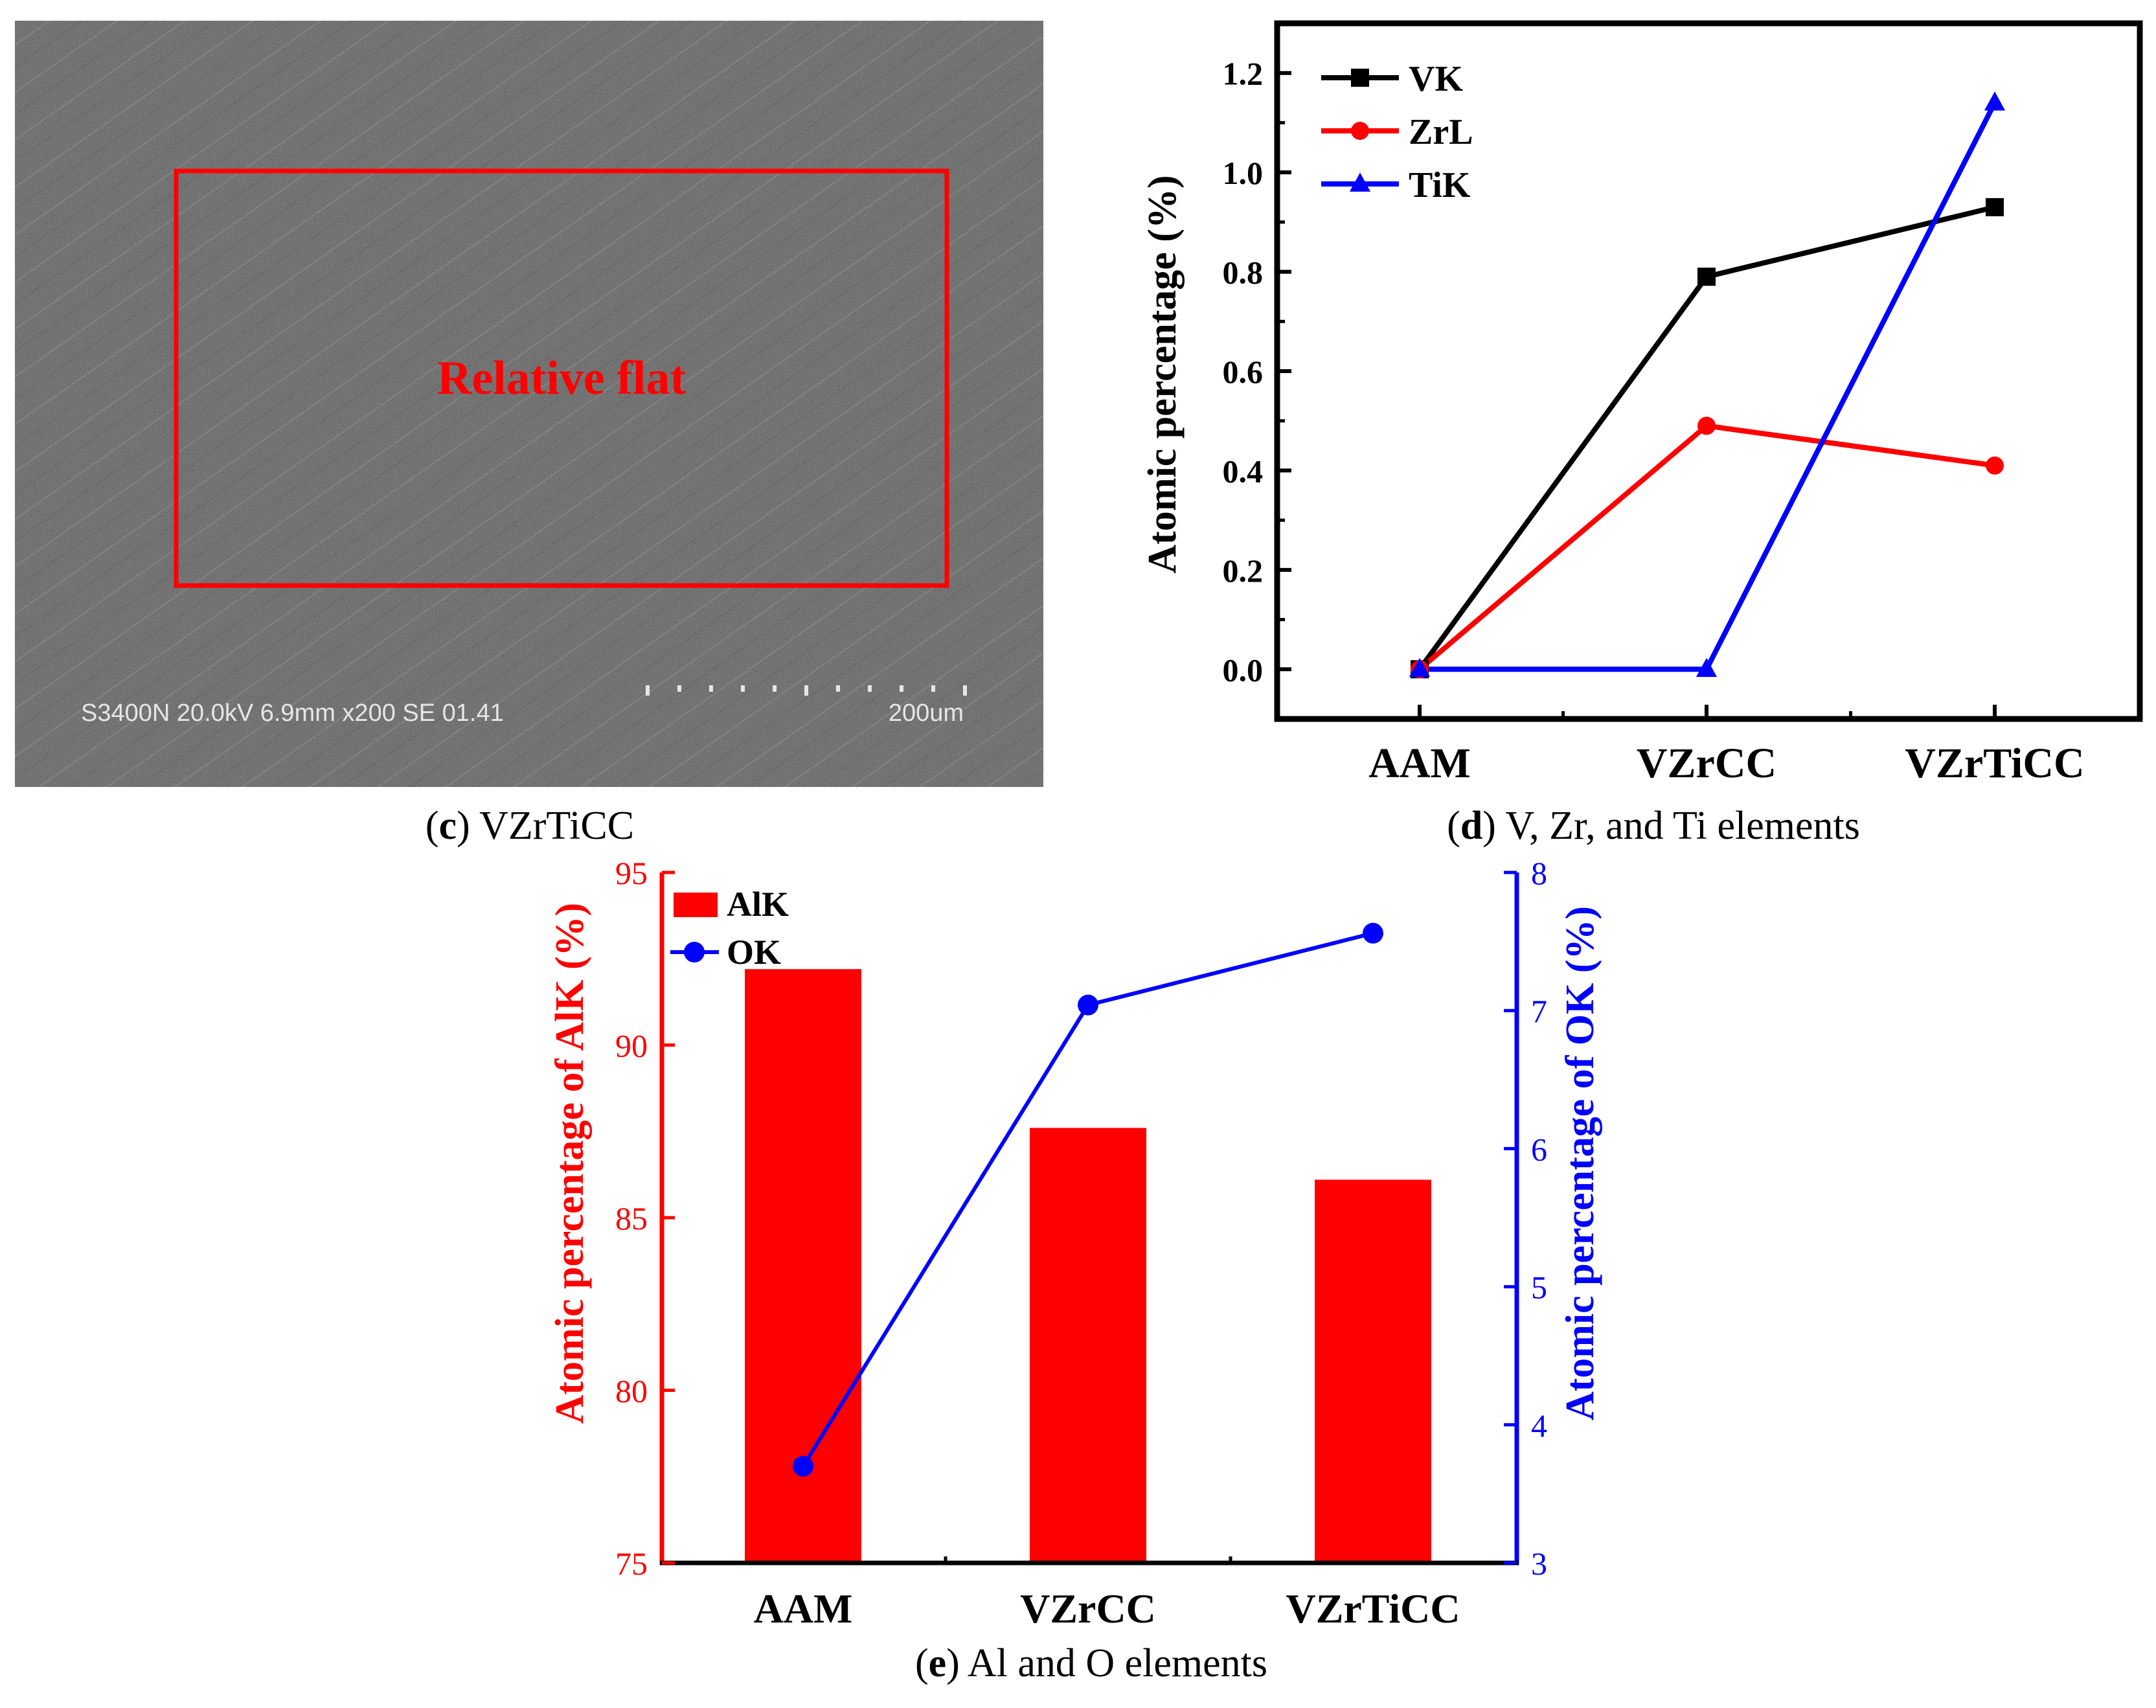 Image resolution: width=2156 pixels, height=1708 pixels. Describe the element at coordinates (1243, 74) in the screenshot. I see `chart-d-ytick-label: 1.2` at that location.